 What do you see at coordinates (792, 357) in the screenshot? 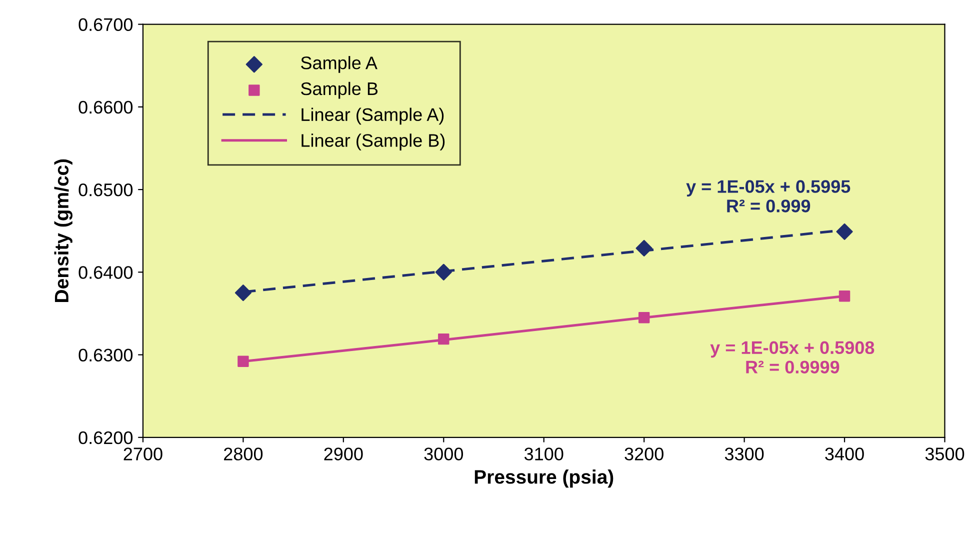
I see `annotation: y = 1E-05x + 0.5908 R² = 0.9999` at bounding box center [792, 357].